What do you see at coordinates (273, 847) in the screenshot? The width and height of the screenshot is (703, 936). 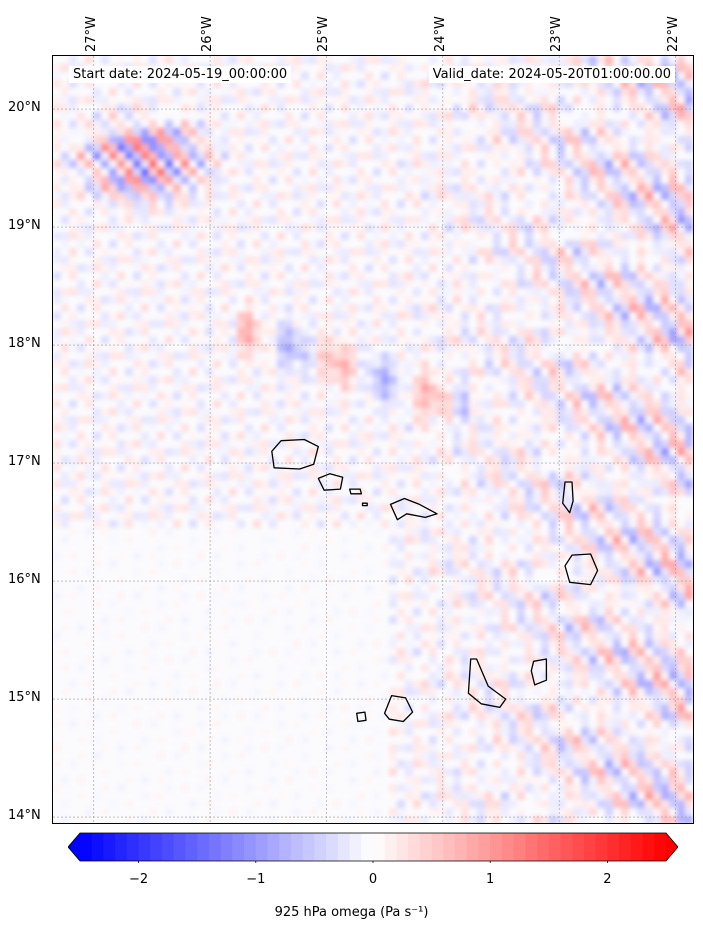 I see `colorbar-cell` at bounding box center [273, 847].